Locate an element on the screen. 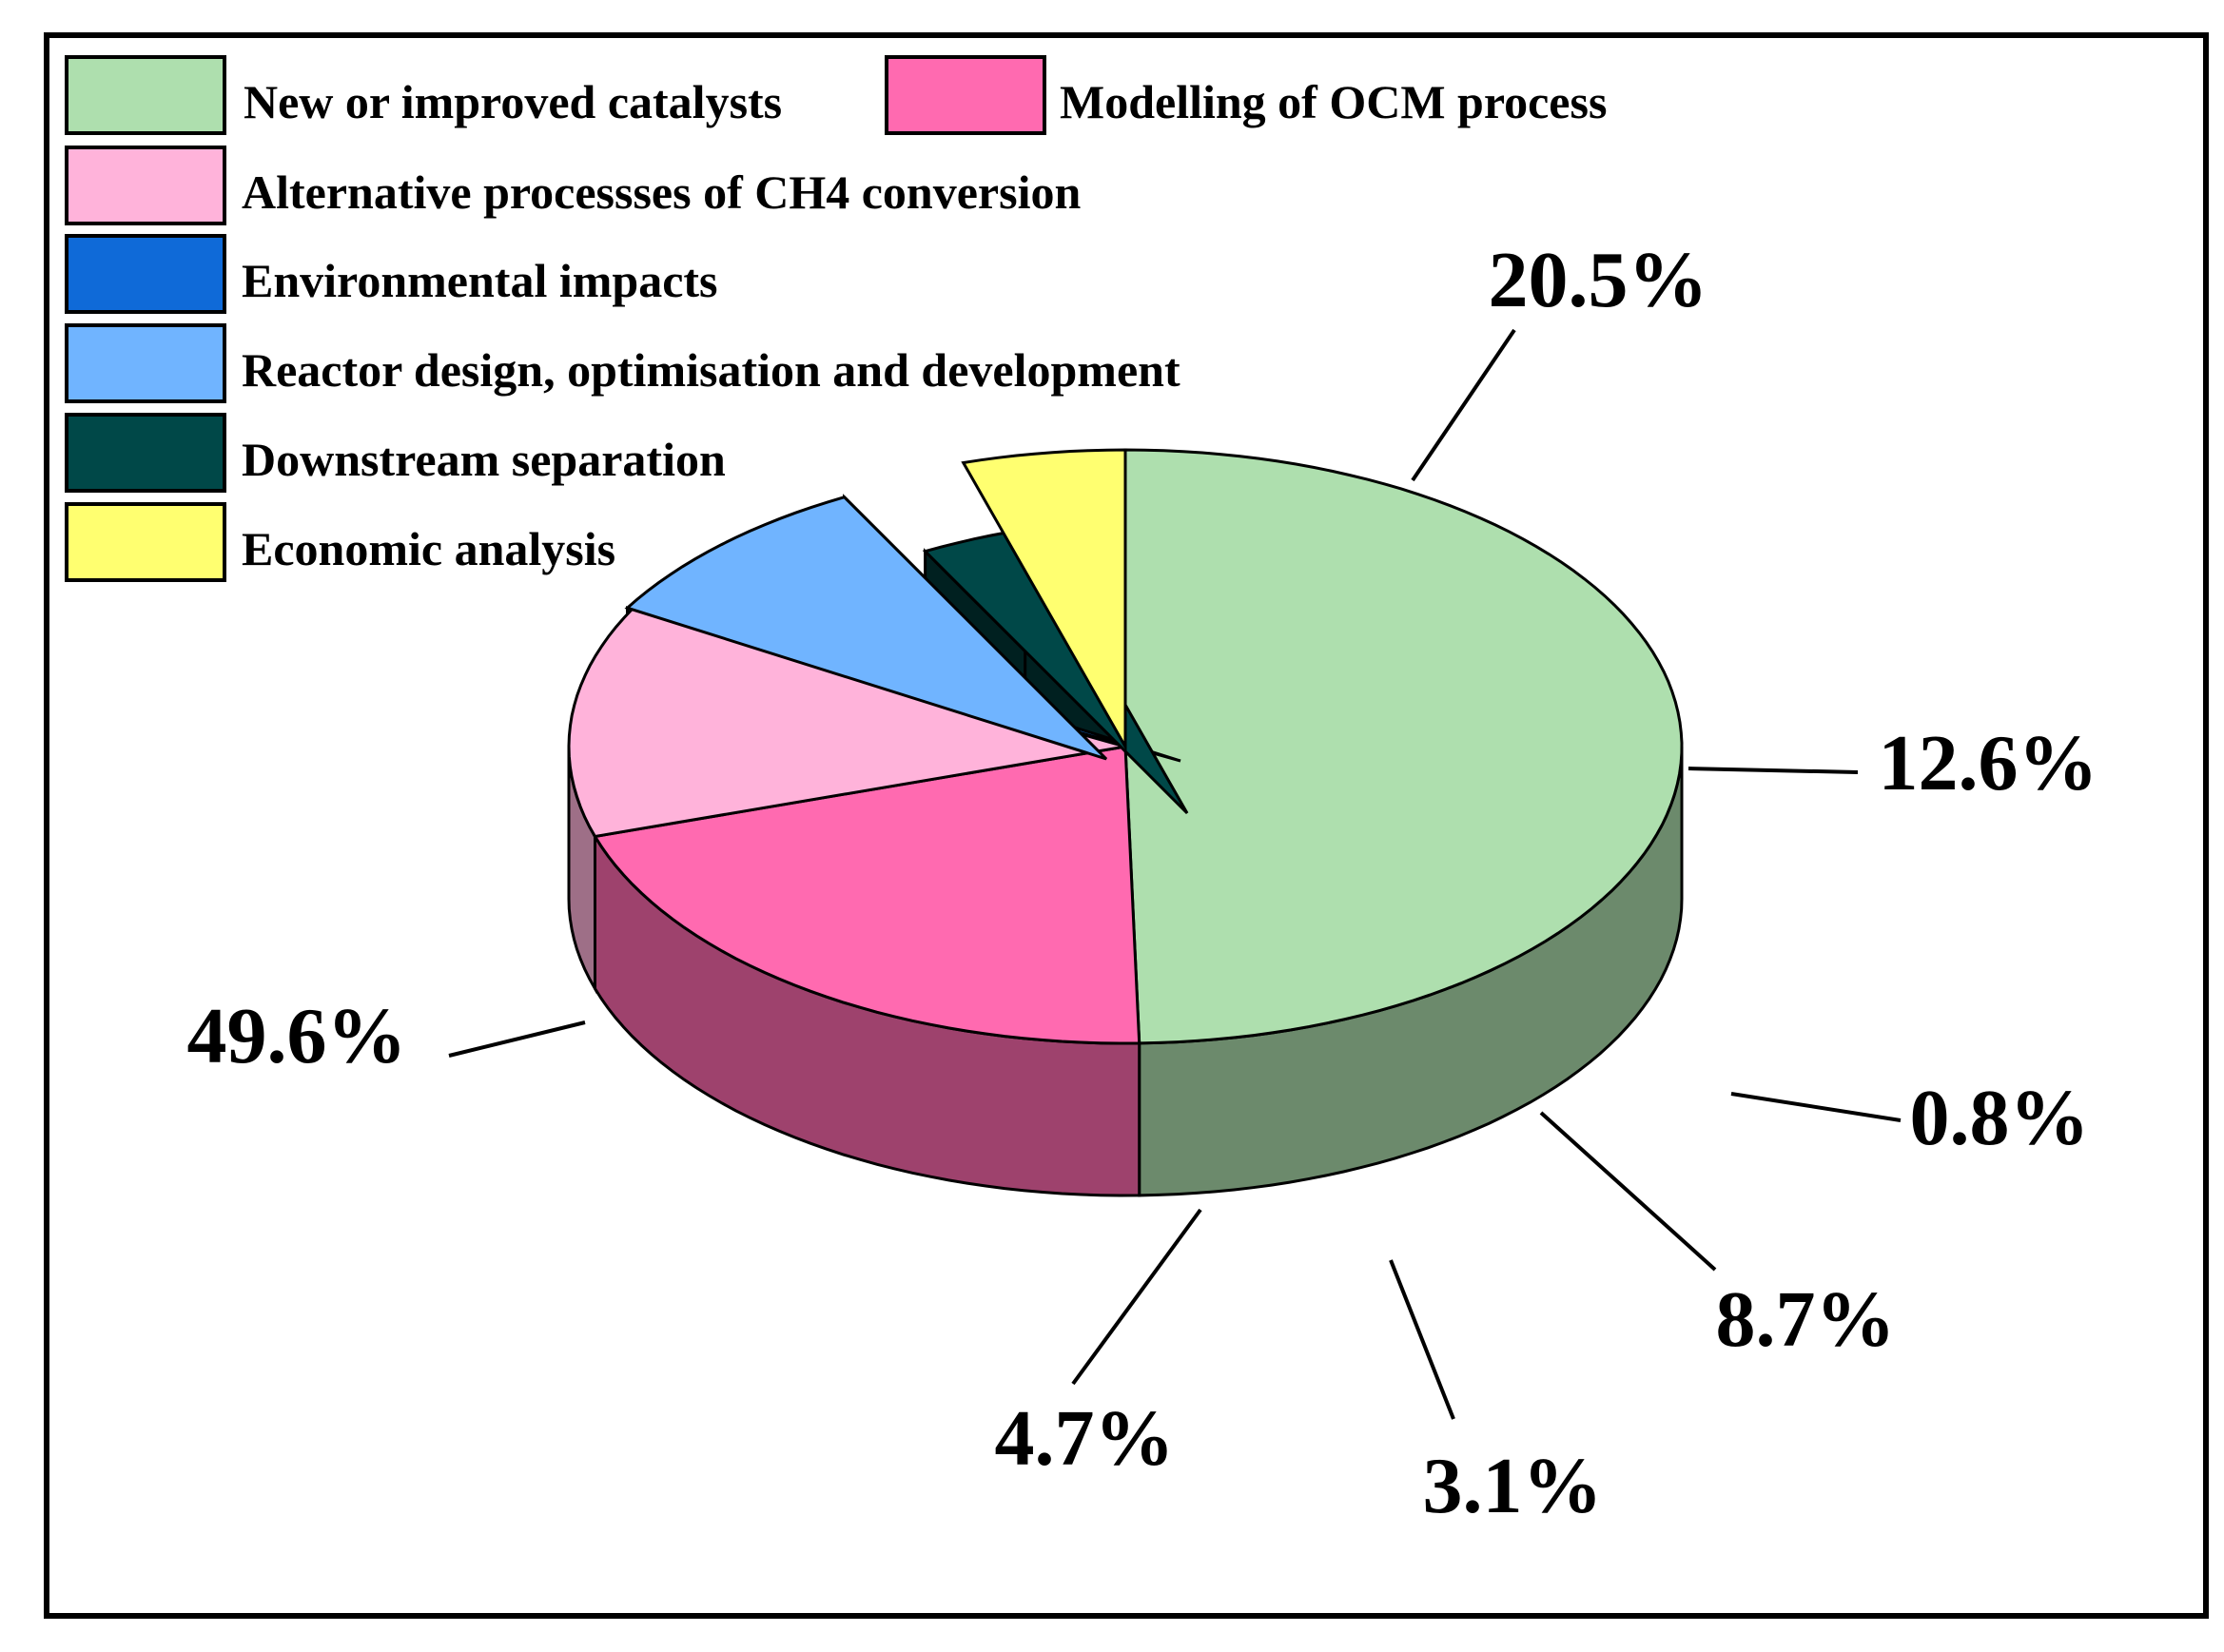 The height and width of the screenshot is (1652, 2224). slice-label-5: 3.1% is located at coordinates (1513, 1486).